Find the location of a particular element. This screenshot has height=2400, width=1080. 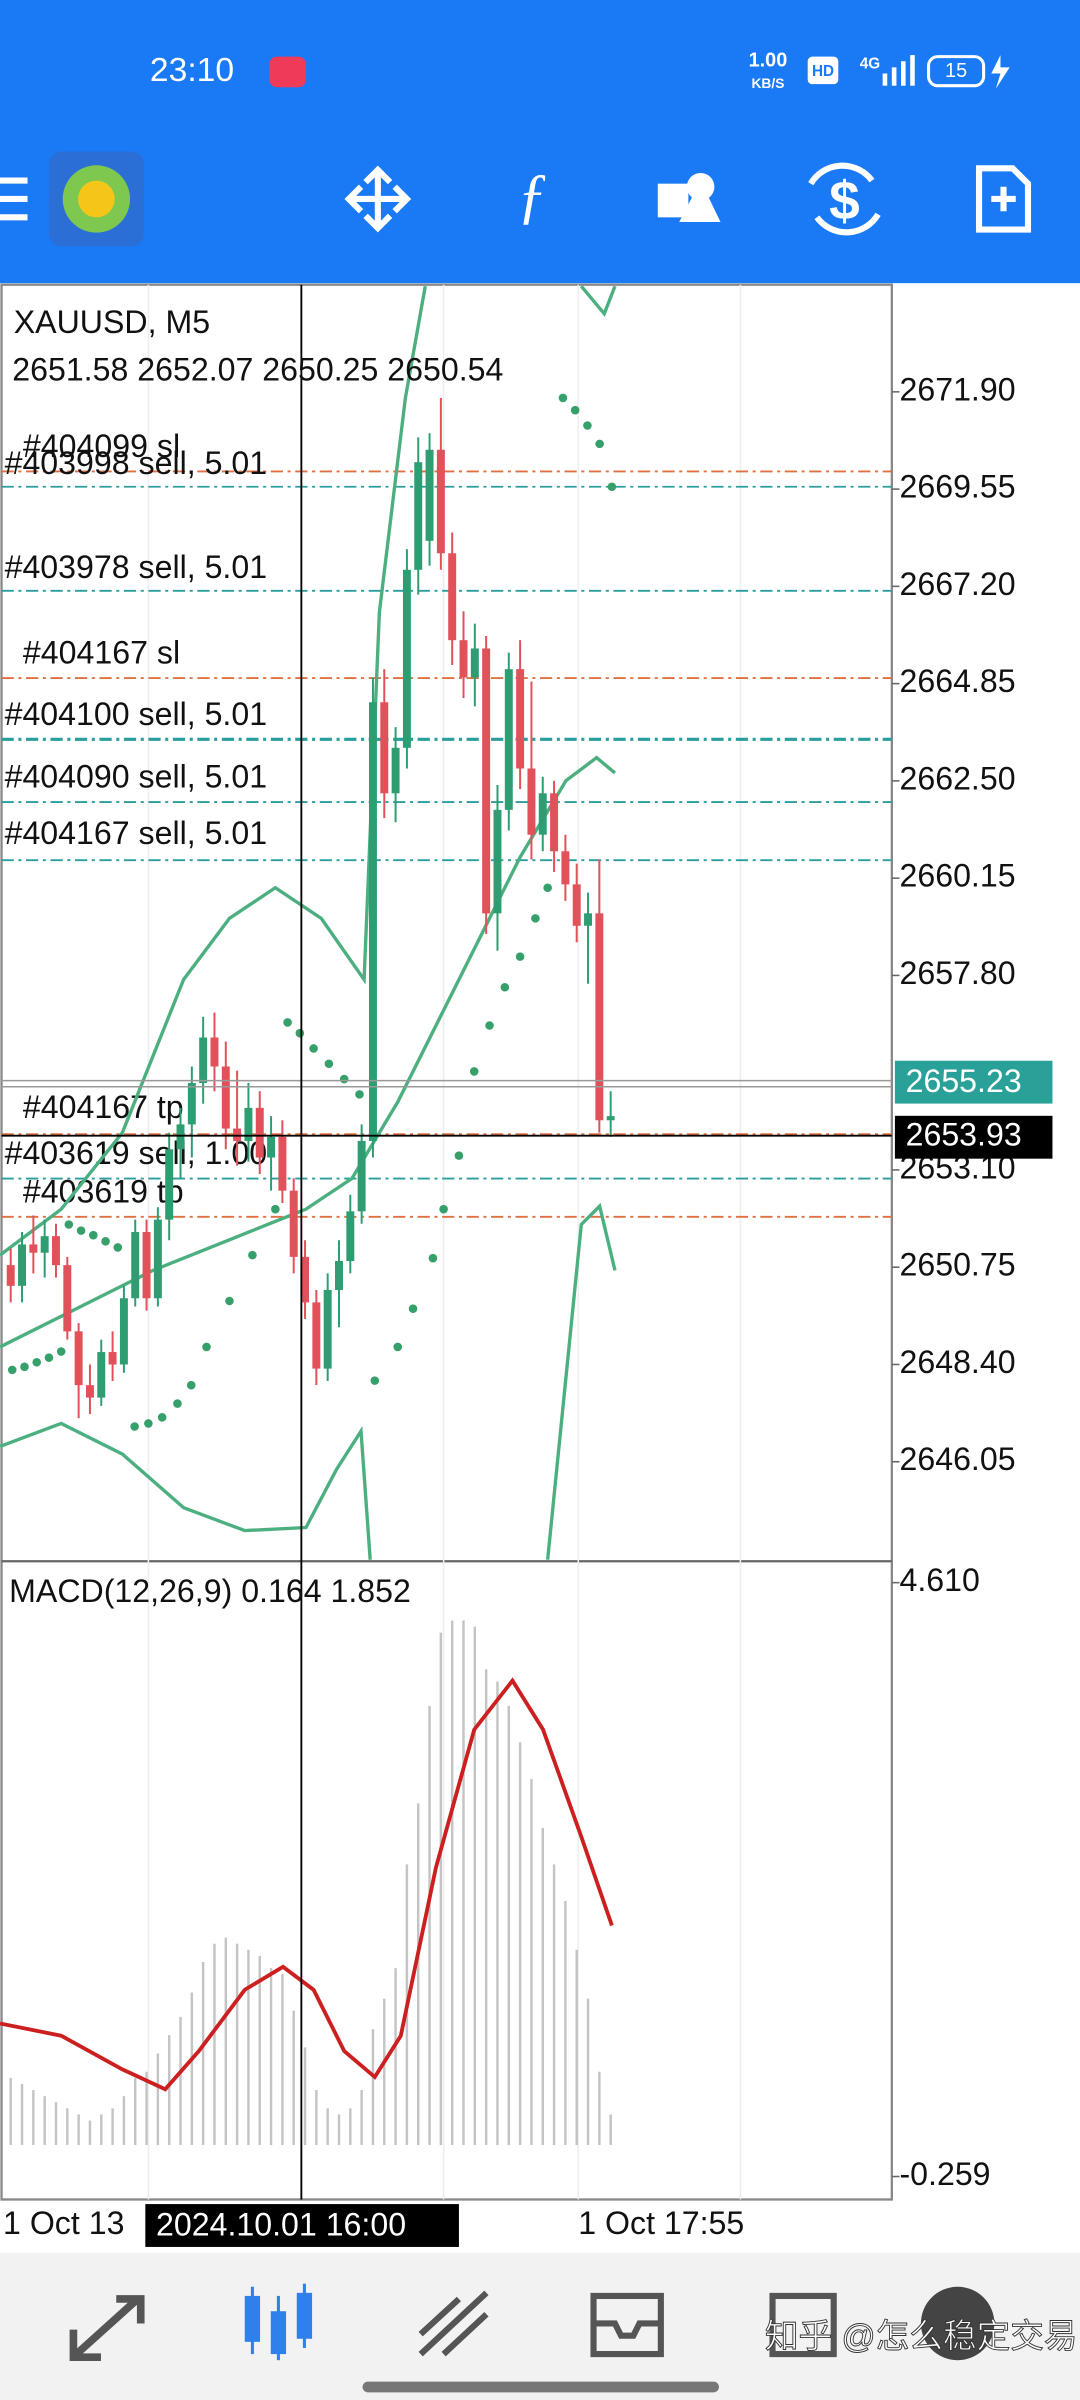

trade-tool: $ is located at coordinates (844, 201).